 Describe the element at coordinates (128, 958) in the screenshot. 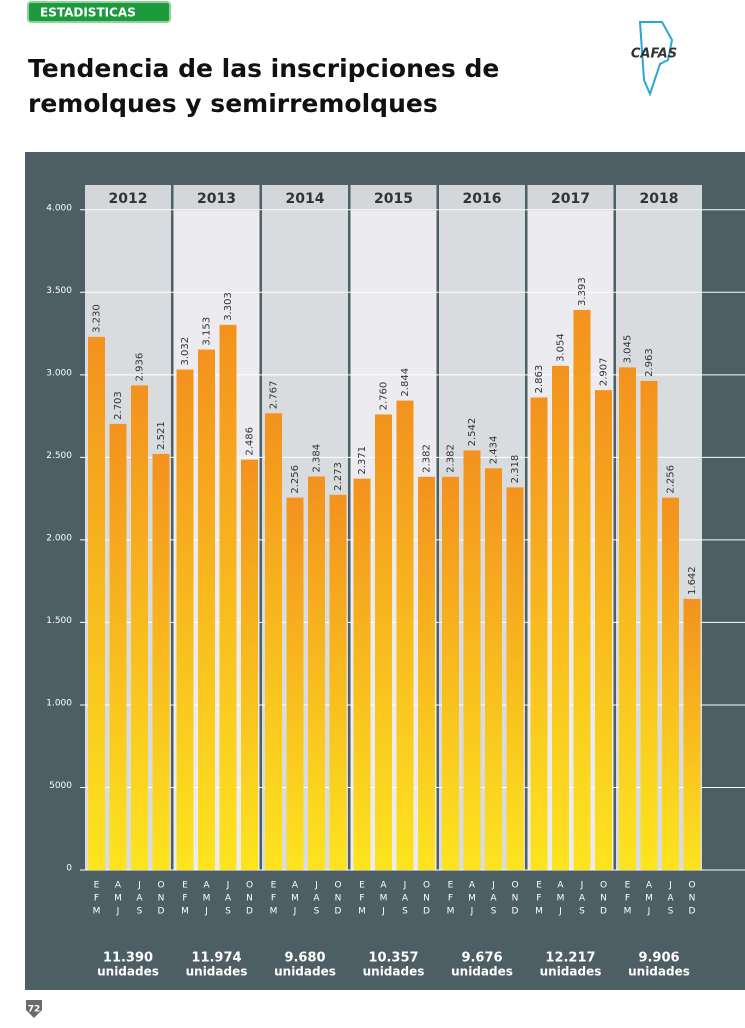

I see `year-total: 11.390` at that location.